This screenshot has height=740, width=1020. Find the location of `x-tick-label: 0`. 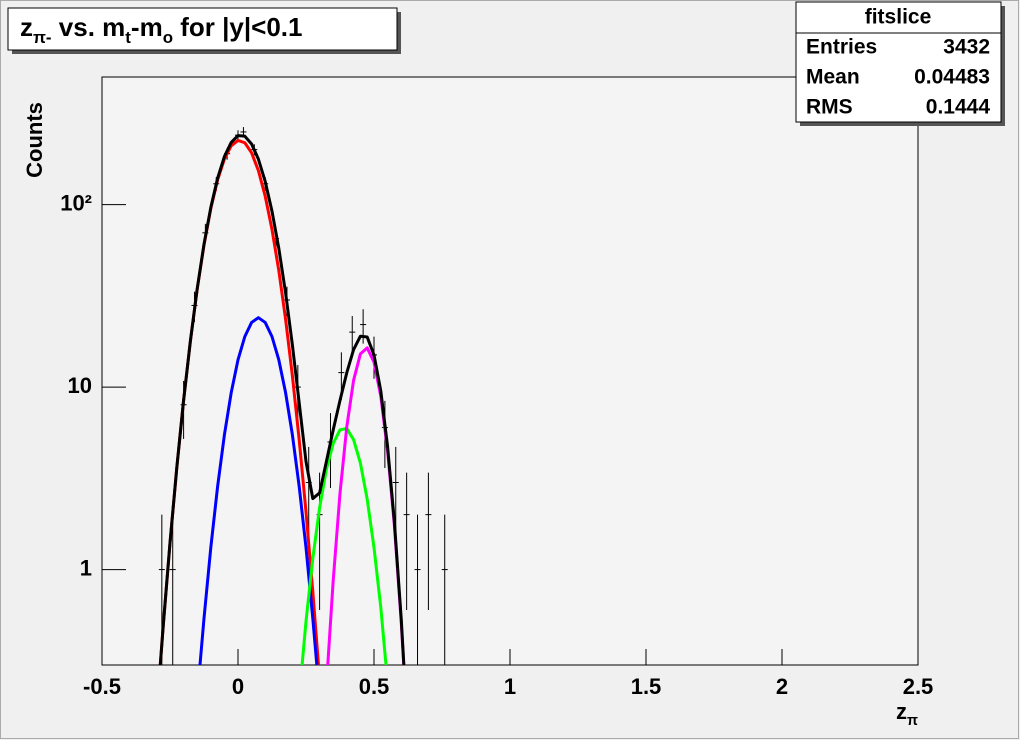

x-tick-label: 0 is located at coordinates (238, 686).